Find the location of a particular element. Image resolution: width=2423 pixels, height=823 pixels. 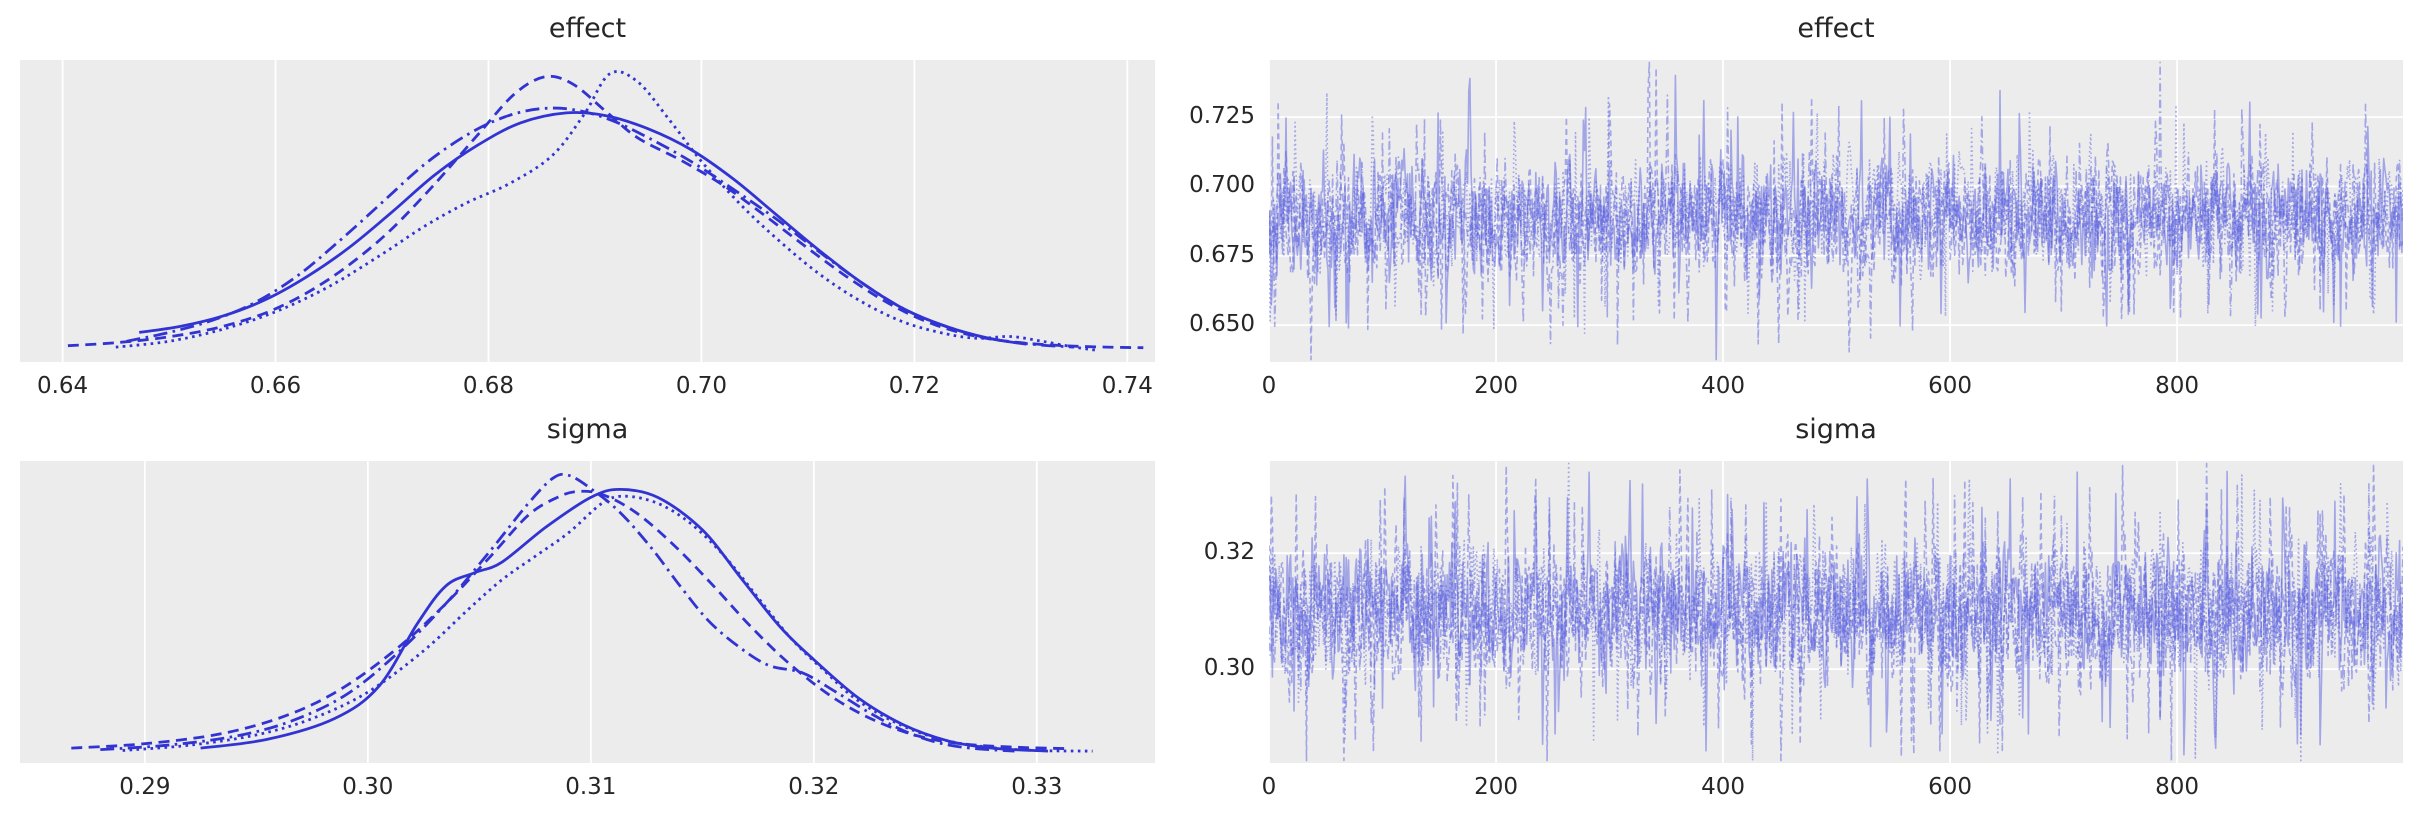

y-tick-label: 0.30 is located at coordinates (1229, 668).